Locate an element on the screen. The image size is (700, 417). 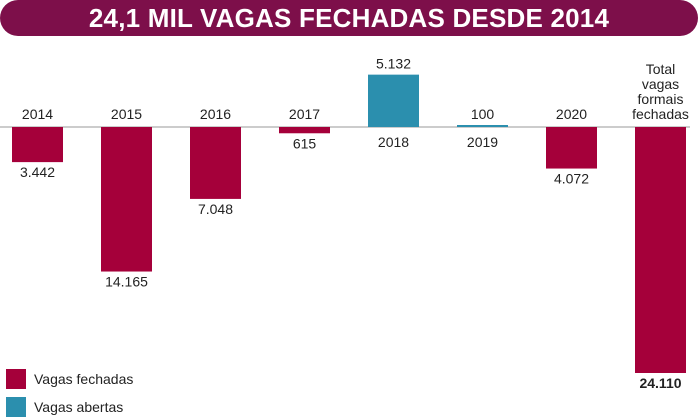
category-label-2: 2016 is located at coordinates (215, 114).